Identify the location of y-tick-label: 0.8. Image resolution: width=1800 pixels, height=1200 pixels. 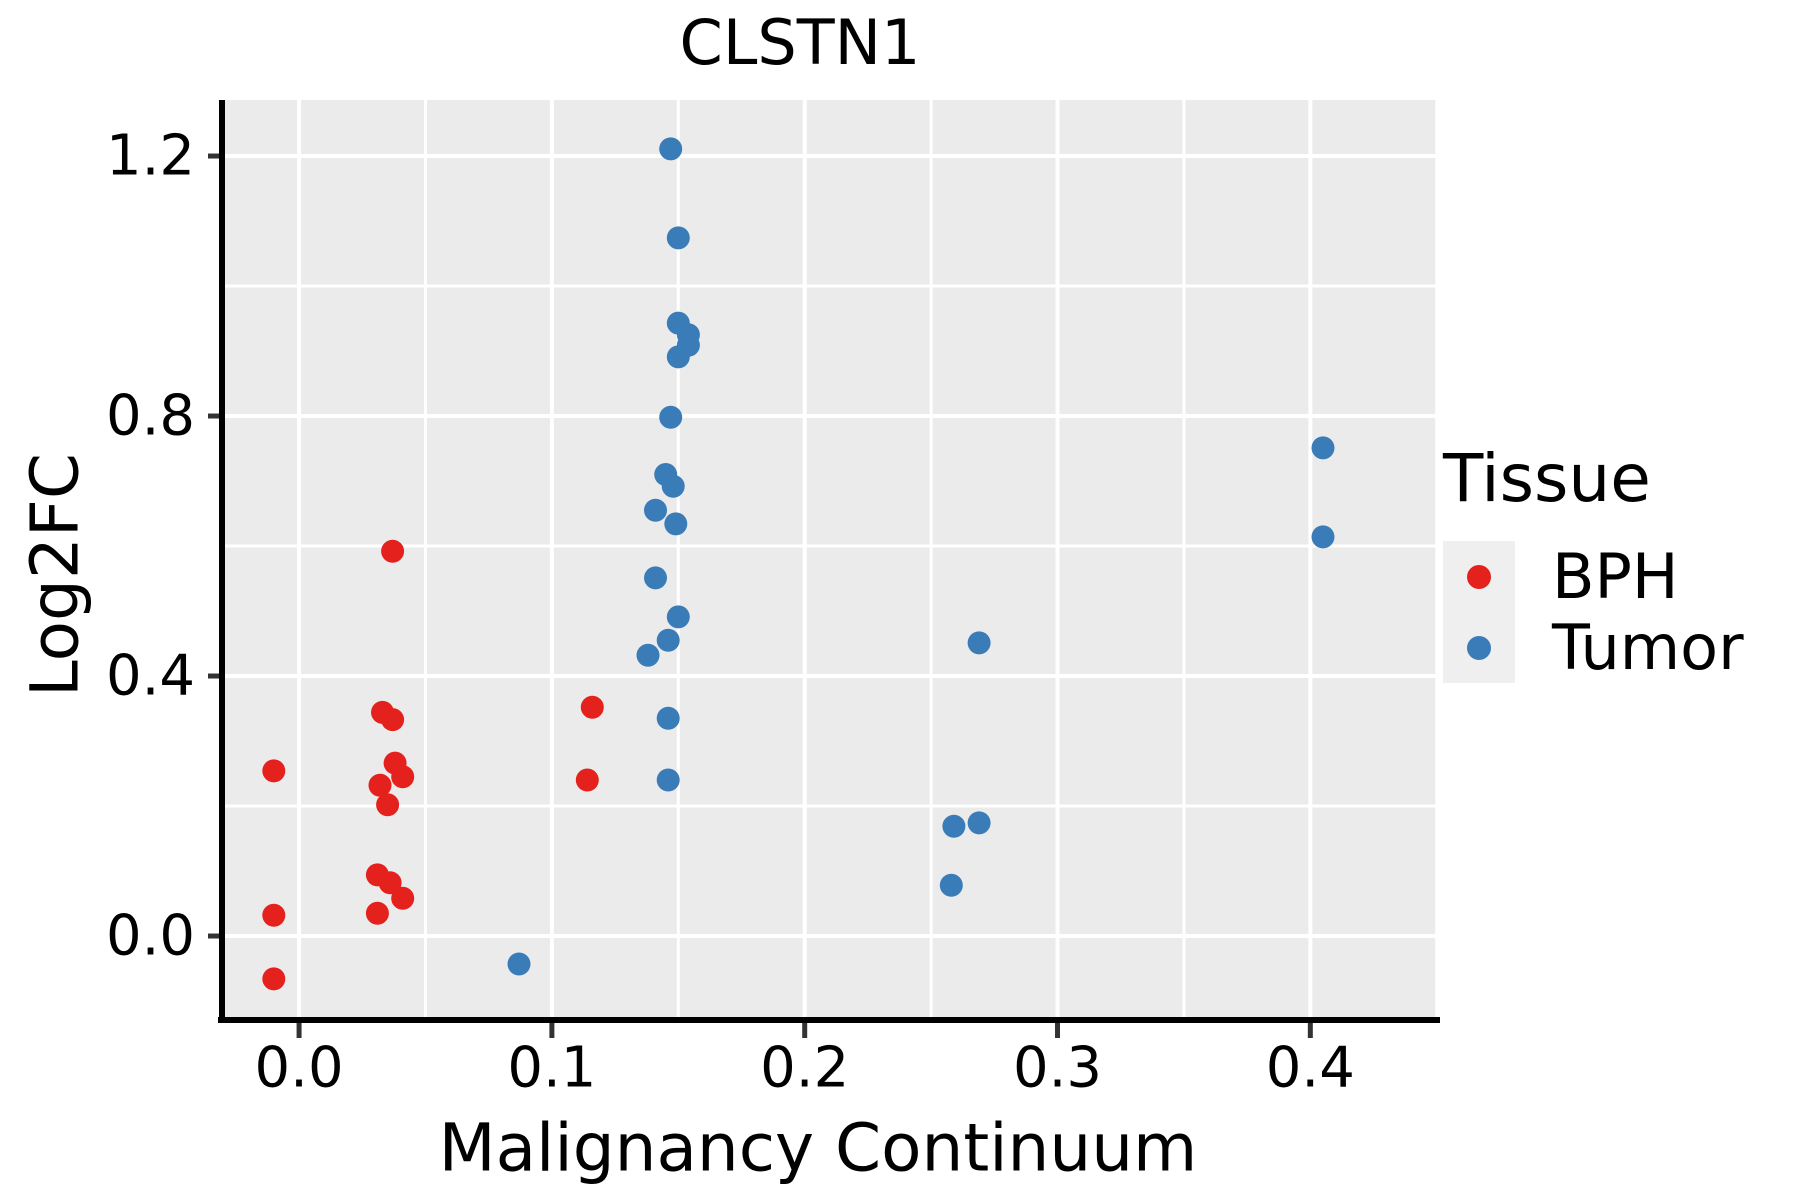
(150, 416).